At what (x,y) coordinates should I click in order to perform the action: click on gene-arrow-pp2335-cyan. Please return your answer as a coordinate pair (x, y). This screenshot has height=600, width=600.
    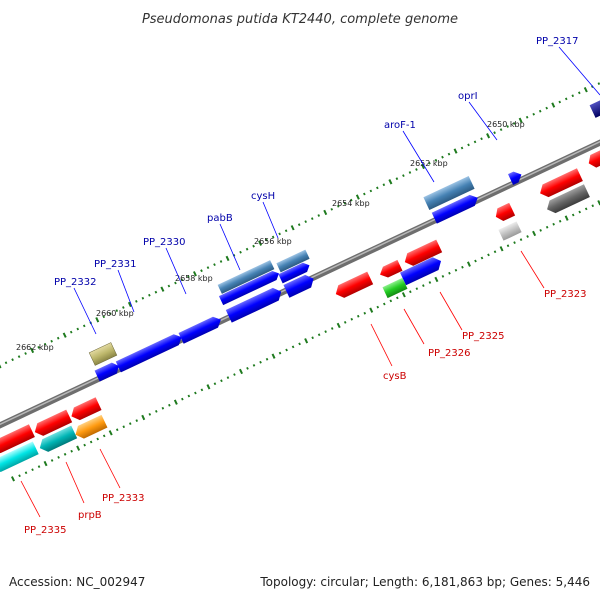
    Looking at the image, I should click on (19, 457).